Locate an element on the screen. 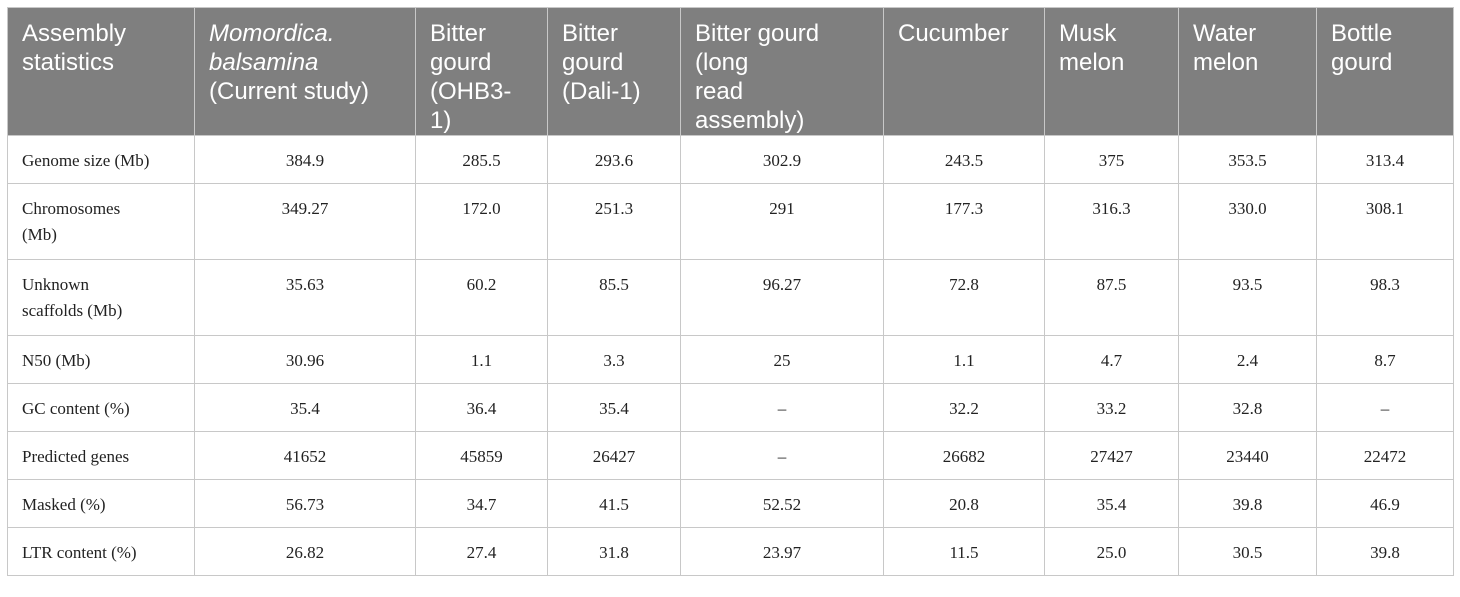 This screenshot has height=597, width=1460. table-cell: 41652 is located at coordinates (305, 455).